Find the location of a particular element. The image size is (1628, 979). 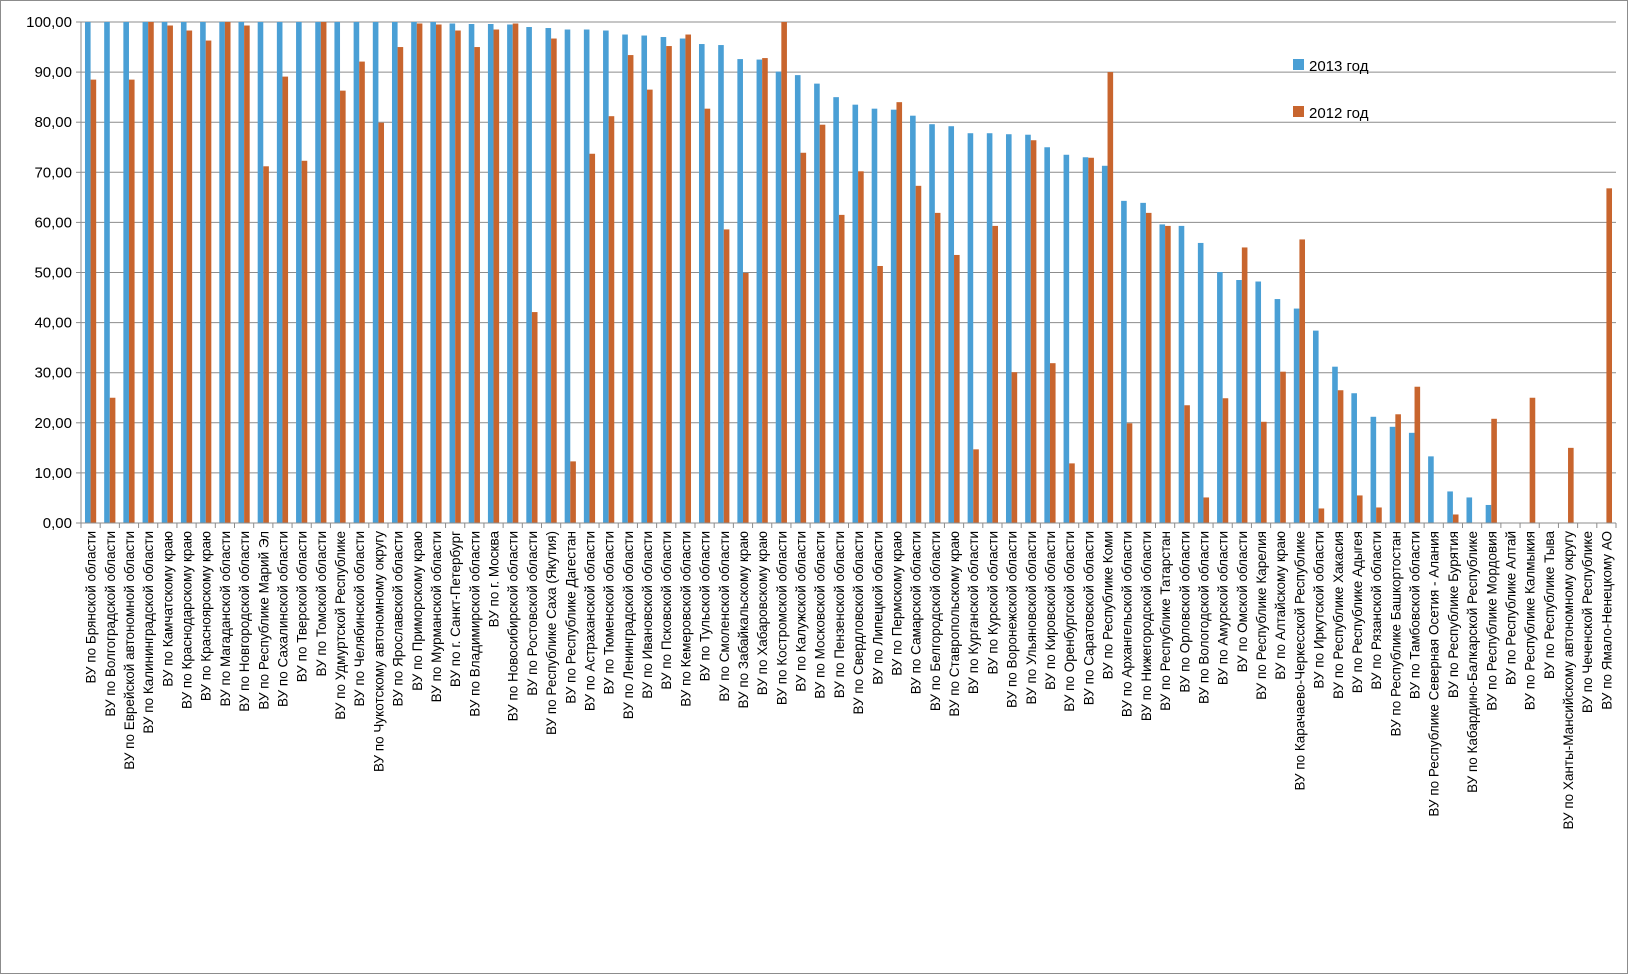

x-tick-label: ВУ по Брянской области is located at coordinates (91, 607).